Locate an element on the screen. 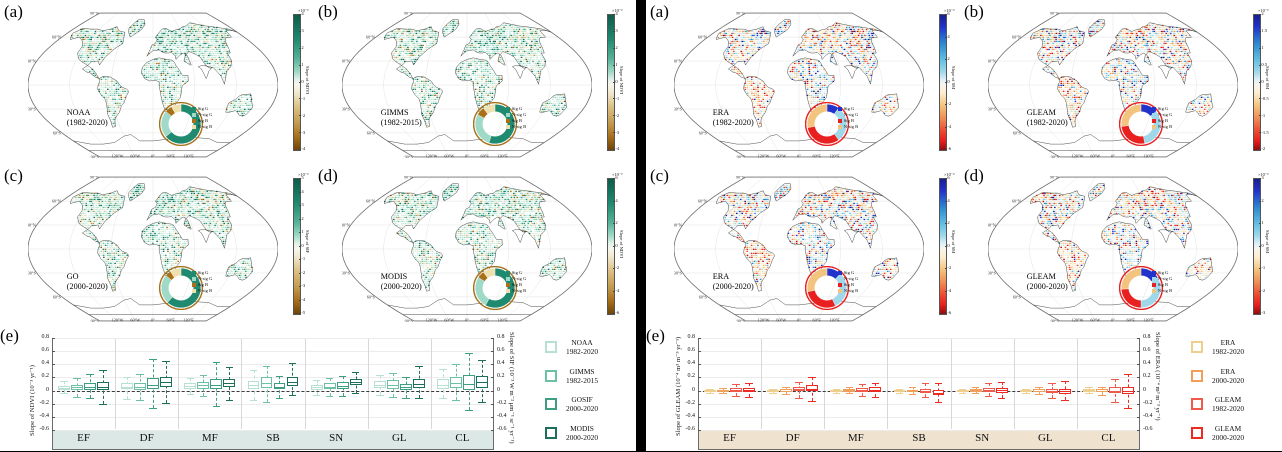  colorbar-gradient is located at coordinates (1257, 246).